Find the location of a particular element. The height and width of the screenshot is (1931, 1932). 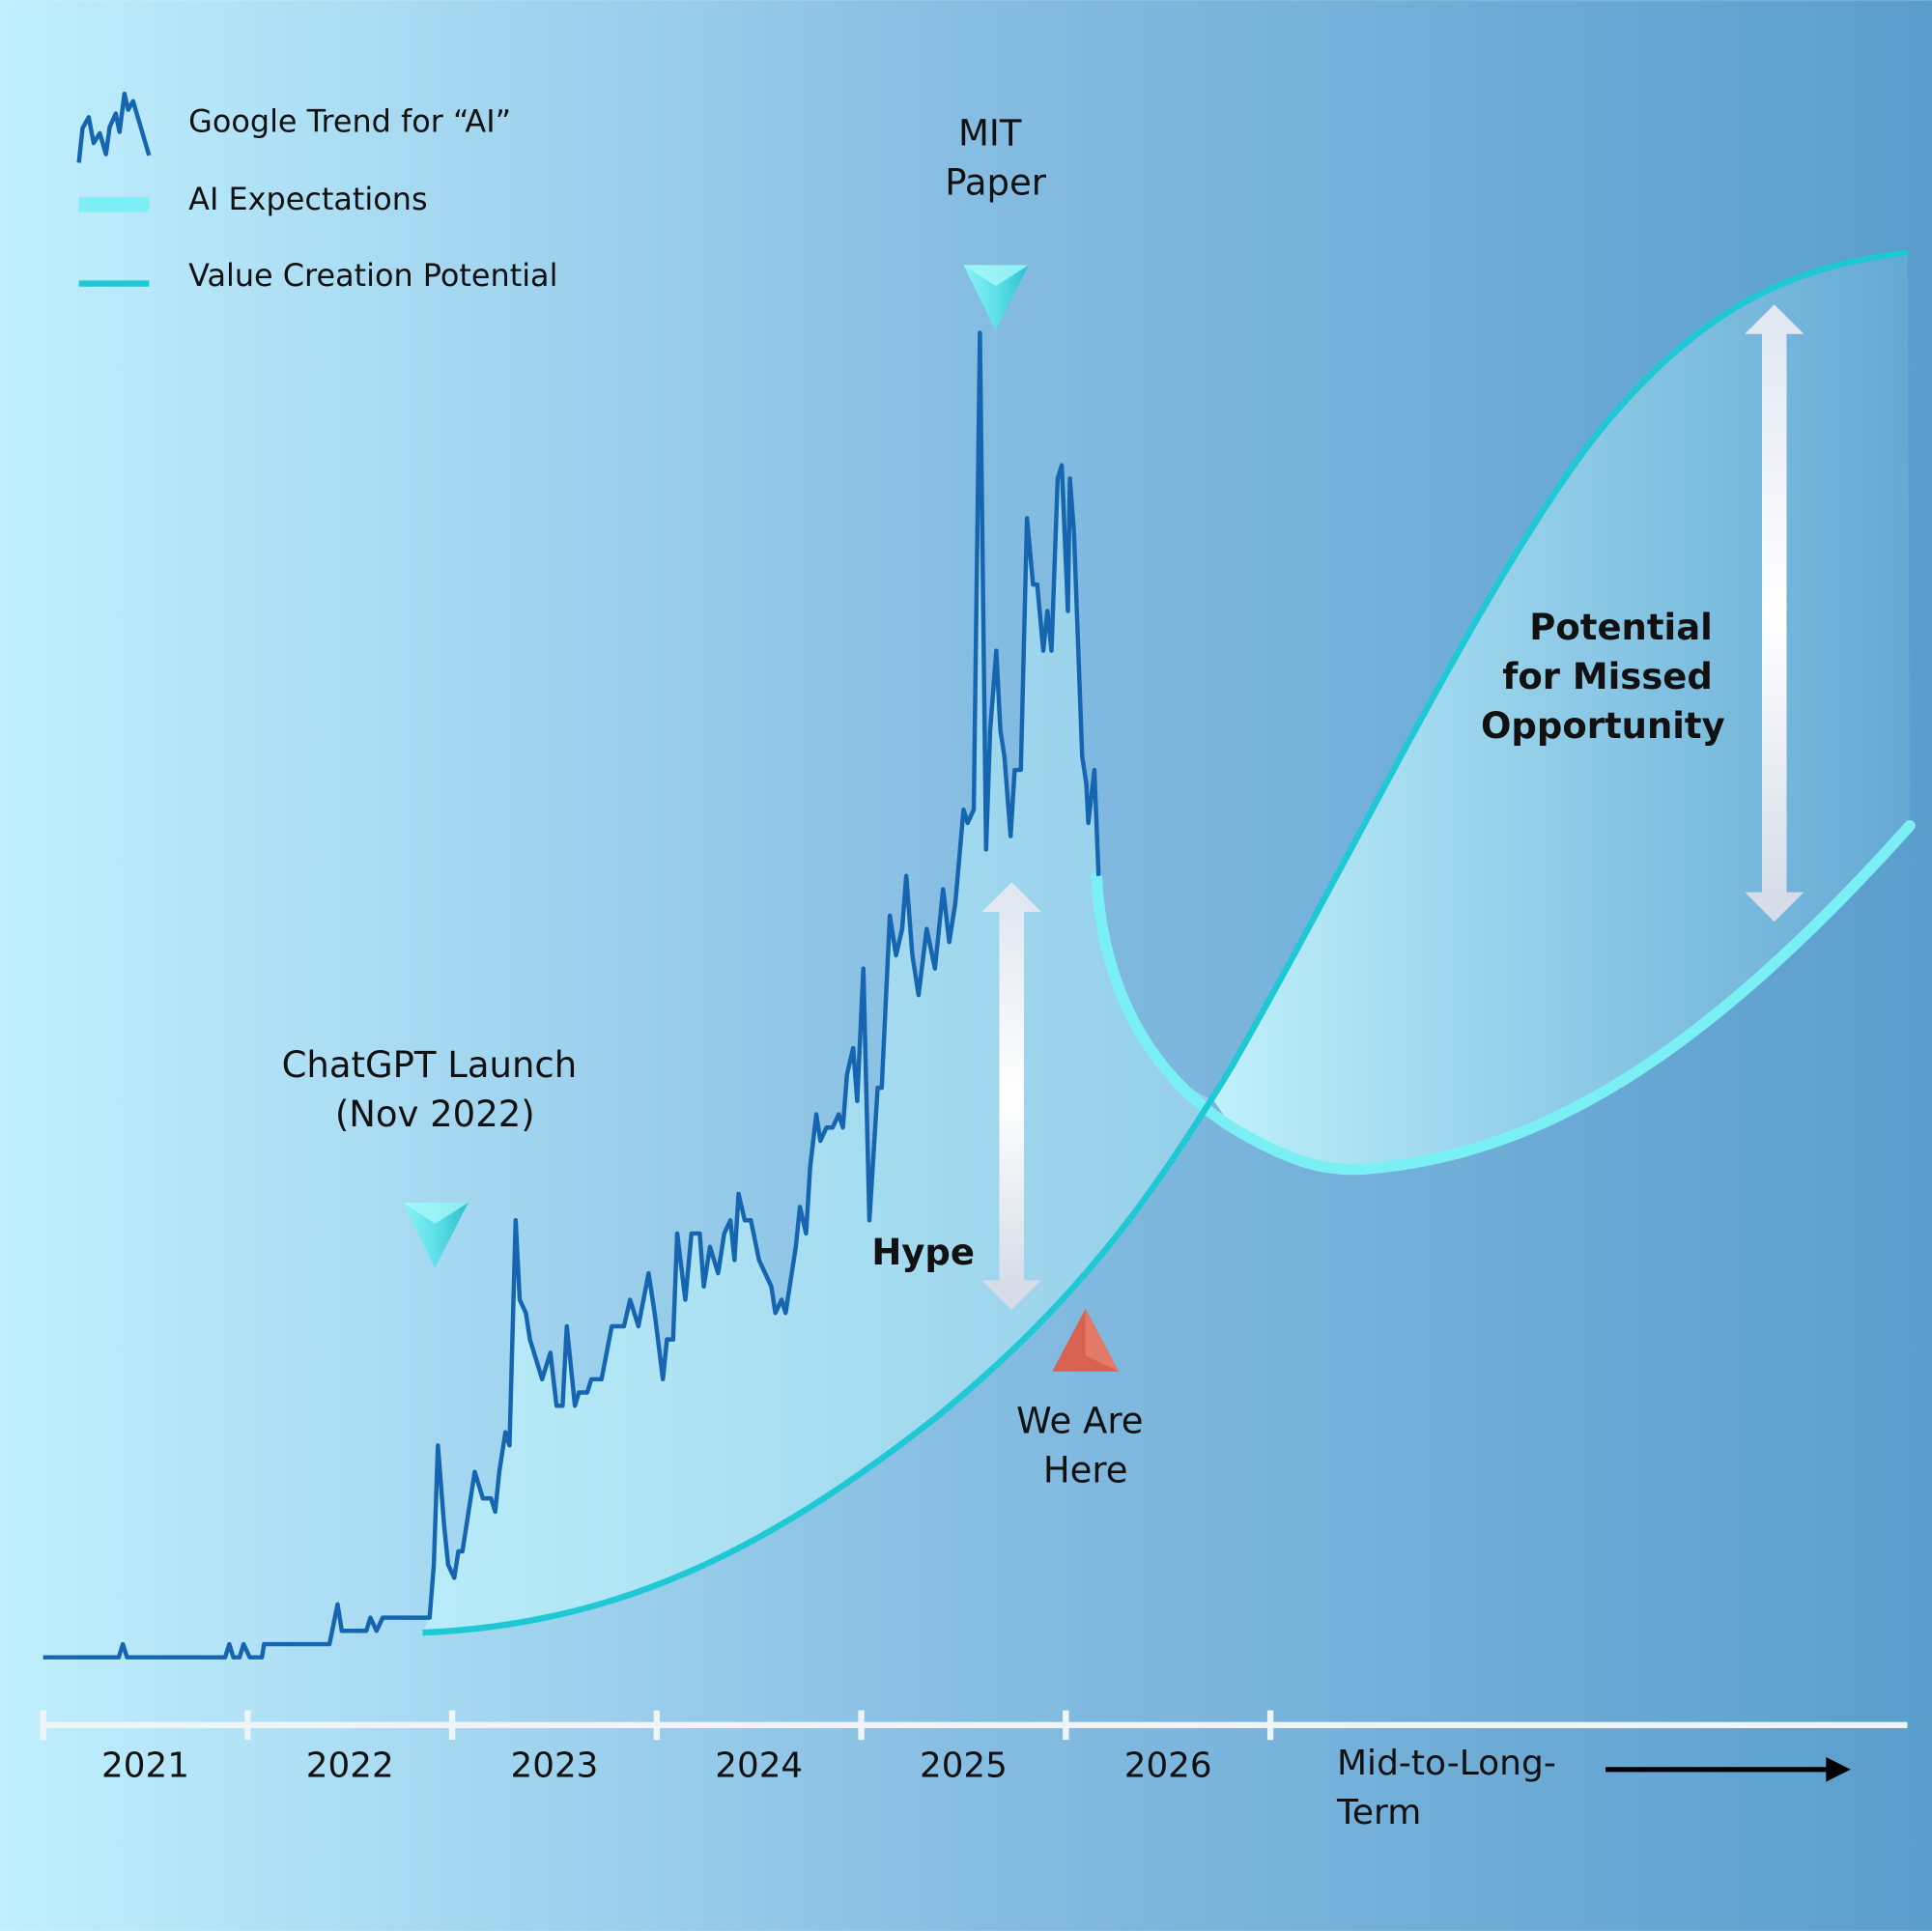

future-arrow-head-icon is located at coordinates (1838, 1769).